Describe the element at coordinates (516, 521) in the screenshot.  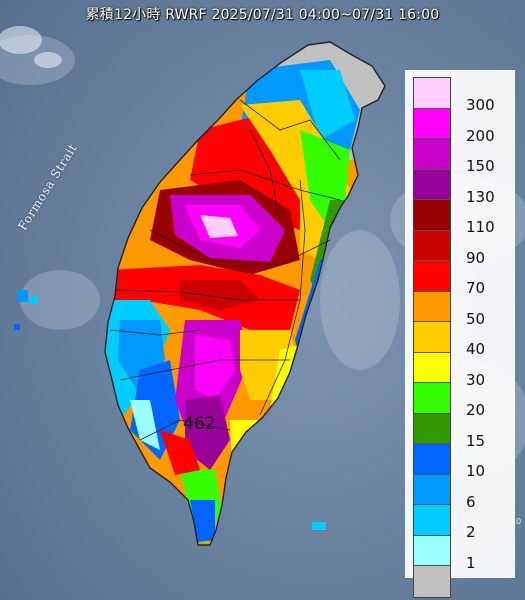
I see `corner-tag: 10` at that location.